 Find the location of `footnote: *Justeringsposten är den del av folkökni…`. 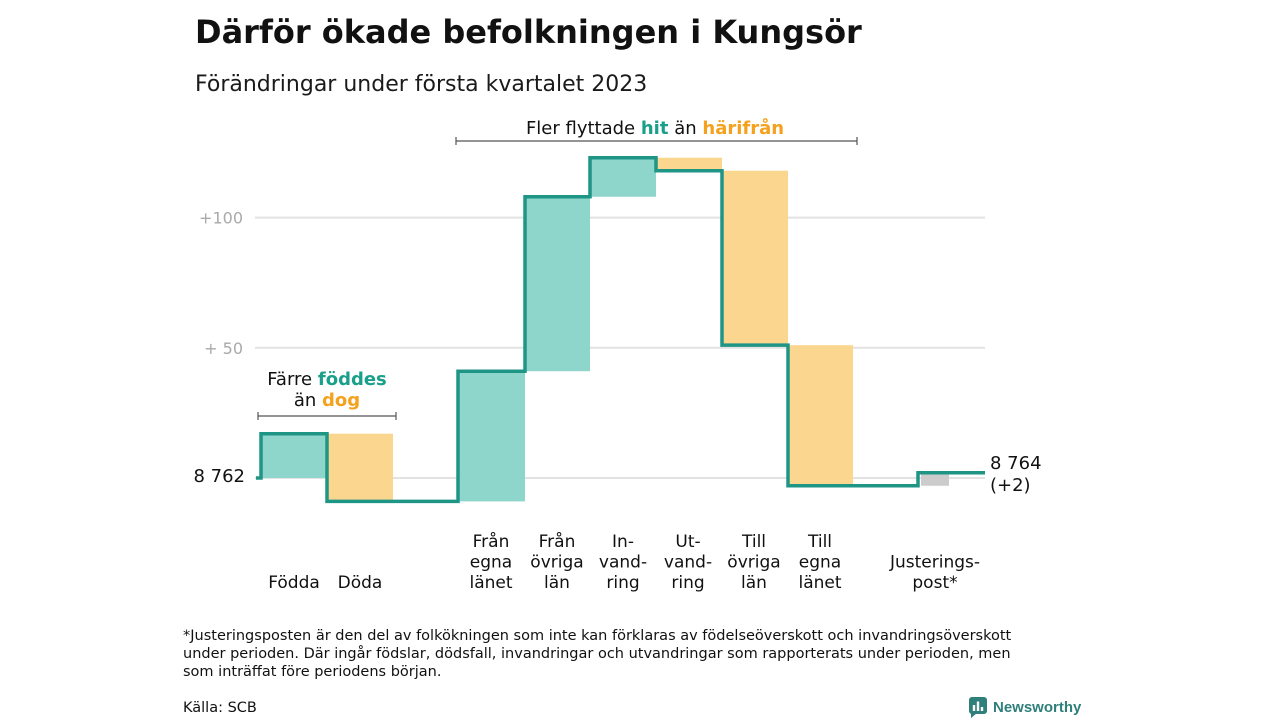

footnote: *Justeringsposten är den del av folkökni… is located at coordinates (597, 654).